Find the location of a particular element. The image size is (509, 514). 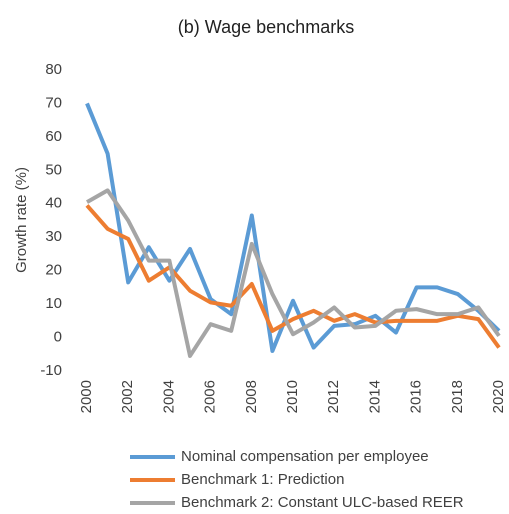

y-tick-label: -10 is located at coordinates (51, 370).